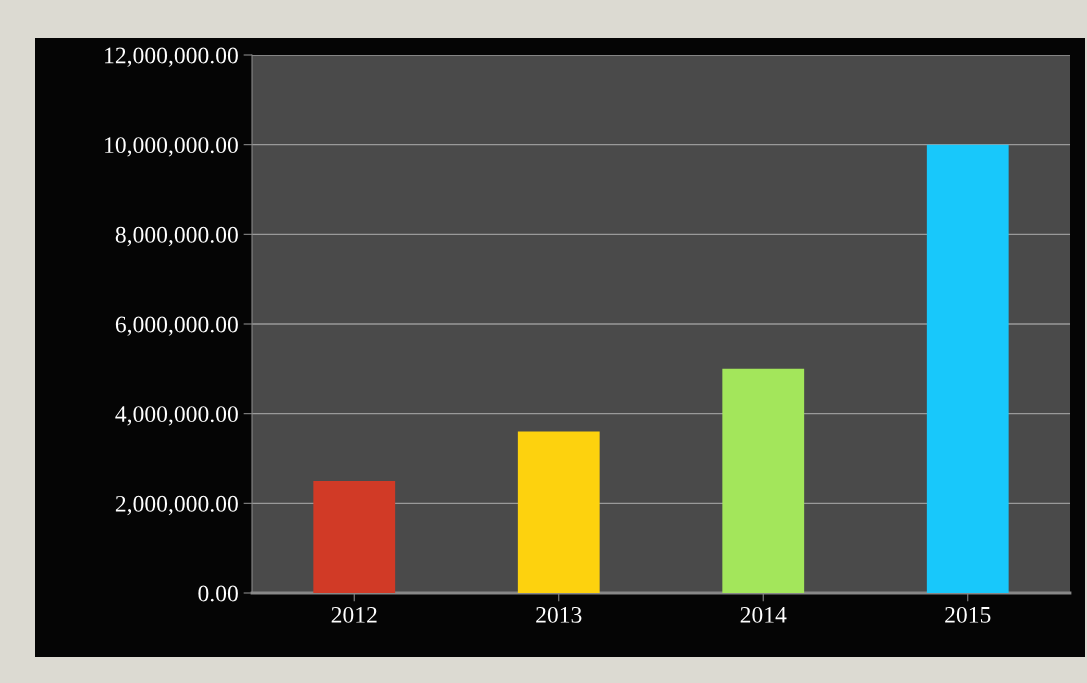 The height and width of the screenshot is (683, 1087). What do you see at coordinates (763, 614) in the screenshot?
I see `x-tick-label: 2014` at bounding box center [763, 614].